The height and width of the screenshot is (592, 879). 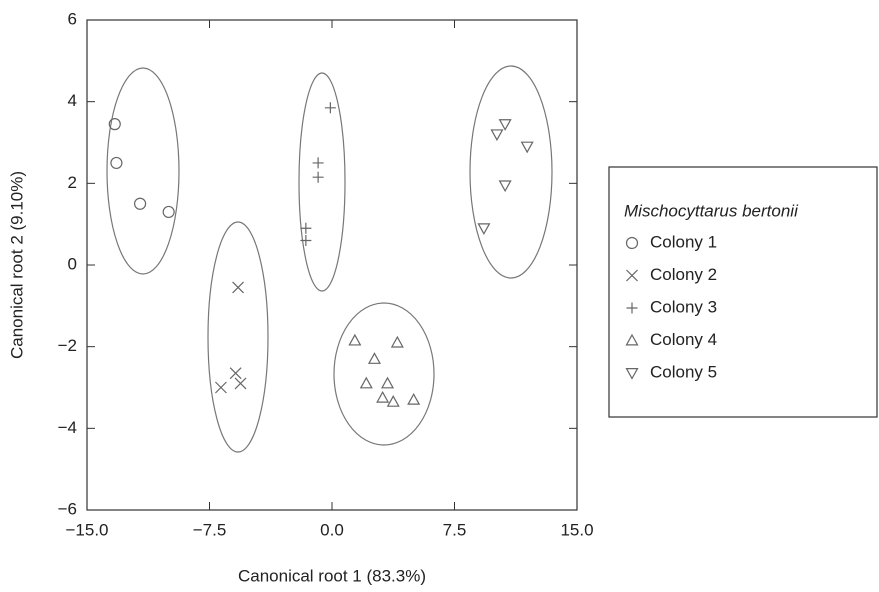 I want to click on legend-label: Colony 1, so click(x=683, y=241).